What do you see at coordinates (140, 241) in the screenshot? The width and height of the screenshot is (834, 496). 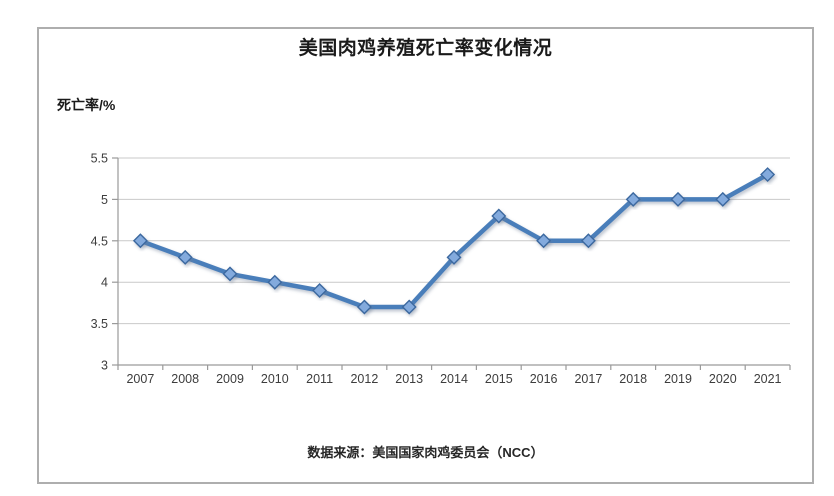 I see `data-point-2007` at bounding box center [140, 241].